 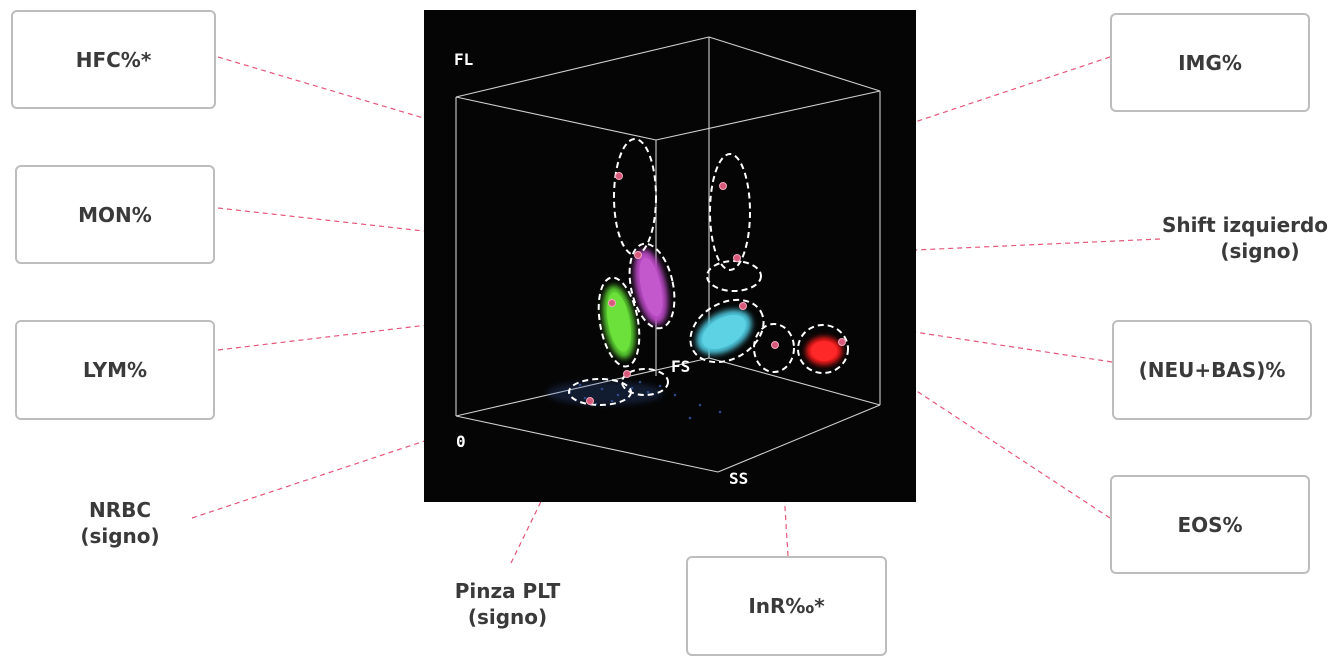 I want to click on marker-nrbc, so click(x=627, y=374).